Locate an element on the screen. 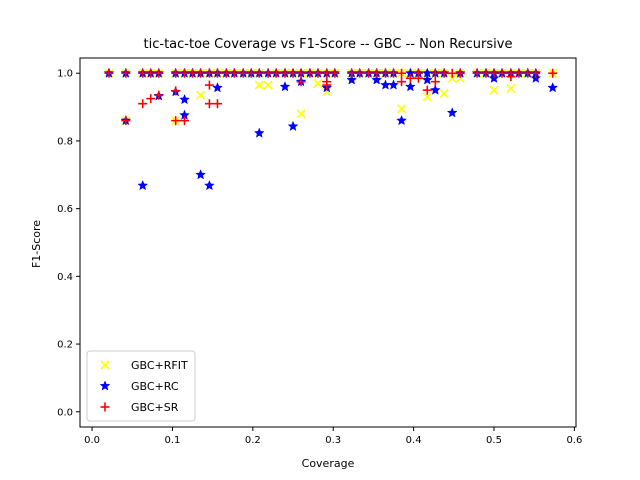 The width and height of the screenshot is (640, 480). x-tick-label: 0.4 is located at coordinates (414, 440).